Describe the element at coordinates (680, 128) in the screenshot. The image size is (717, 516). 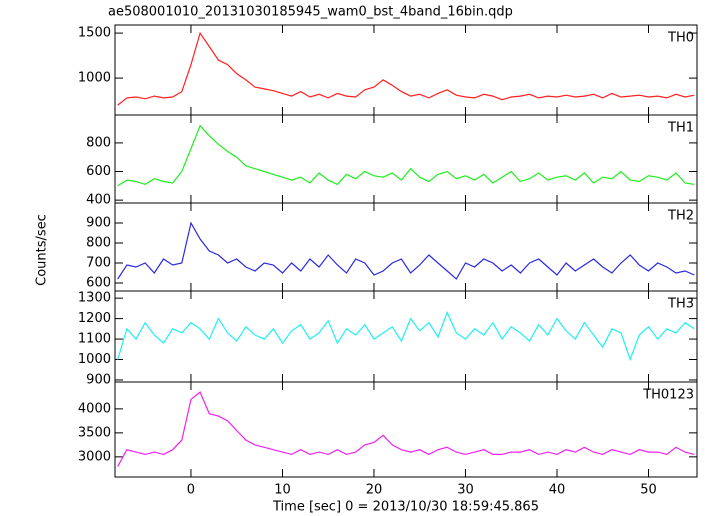
I see `panel-label: TH1` at that location.